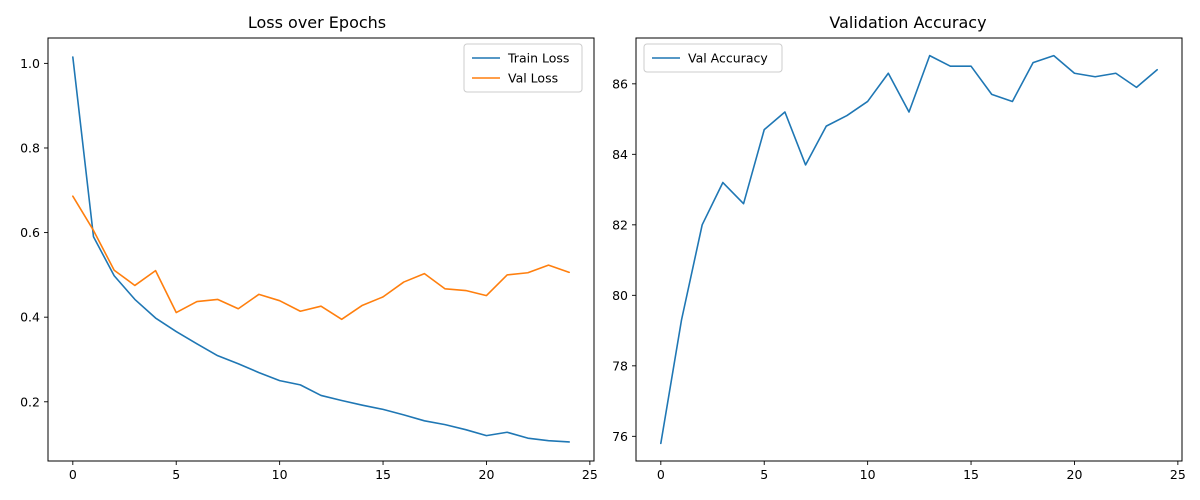 The image size is (1200, 500). Describe the element at coordinates (30, 63) in the screenshot. I see `y-tick-label: 1.0` at that location.